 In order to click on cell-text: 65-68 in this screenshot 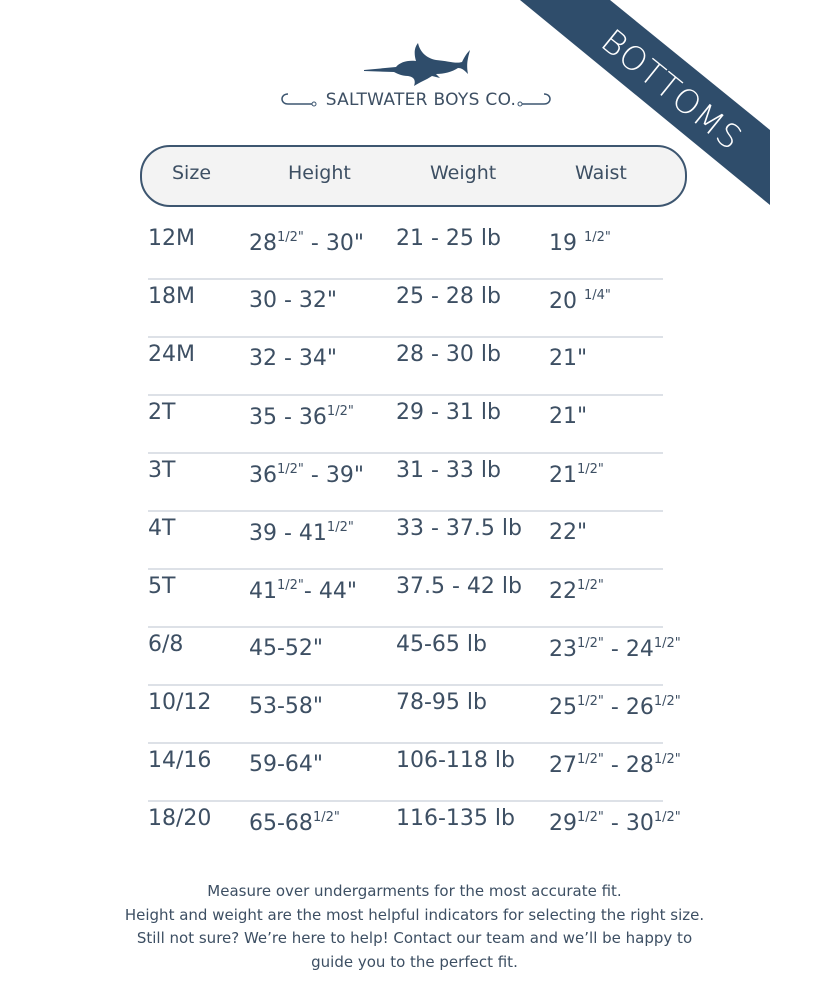, I will do `click(281, 823)`.